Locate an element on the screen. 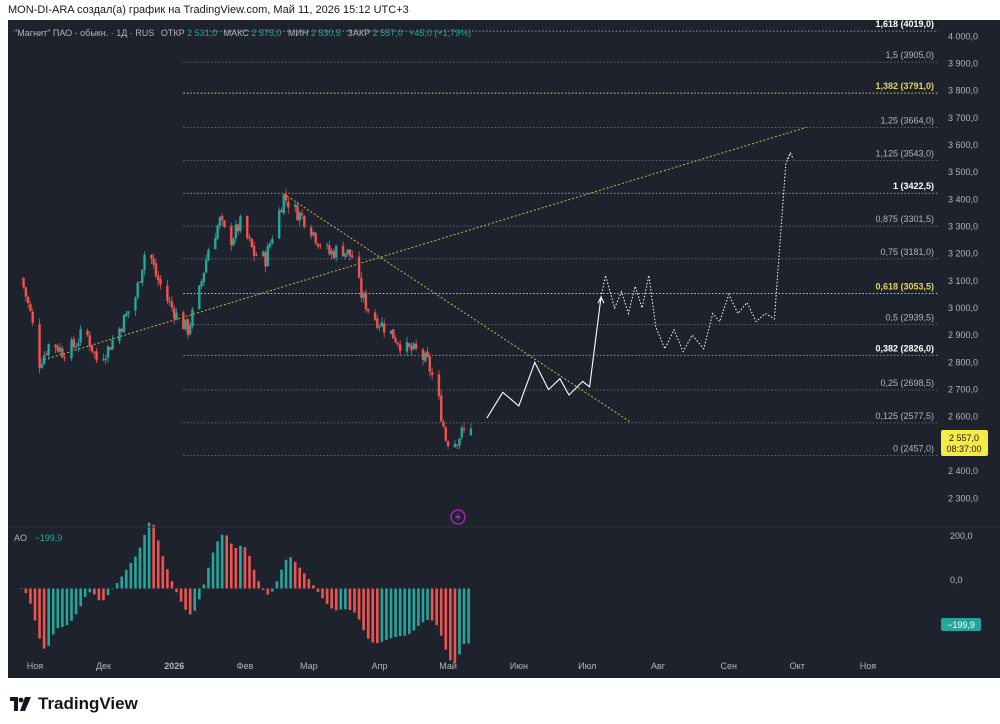 The image size is (1000, 724). projection-dotted-path is located at coordinates (695, 253).